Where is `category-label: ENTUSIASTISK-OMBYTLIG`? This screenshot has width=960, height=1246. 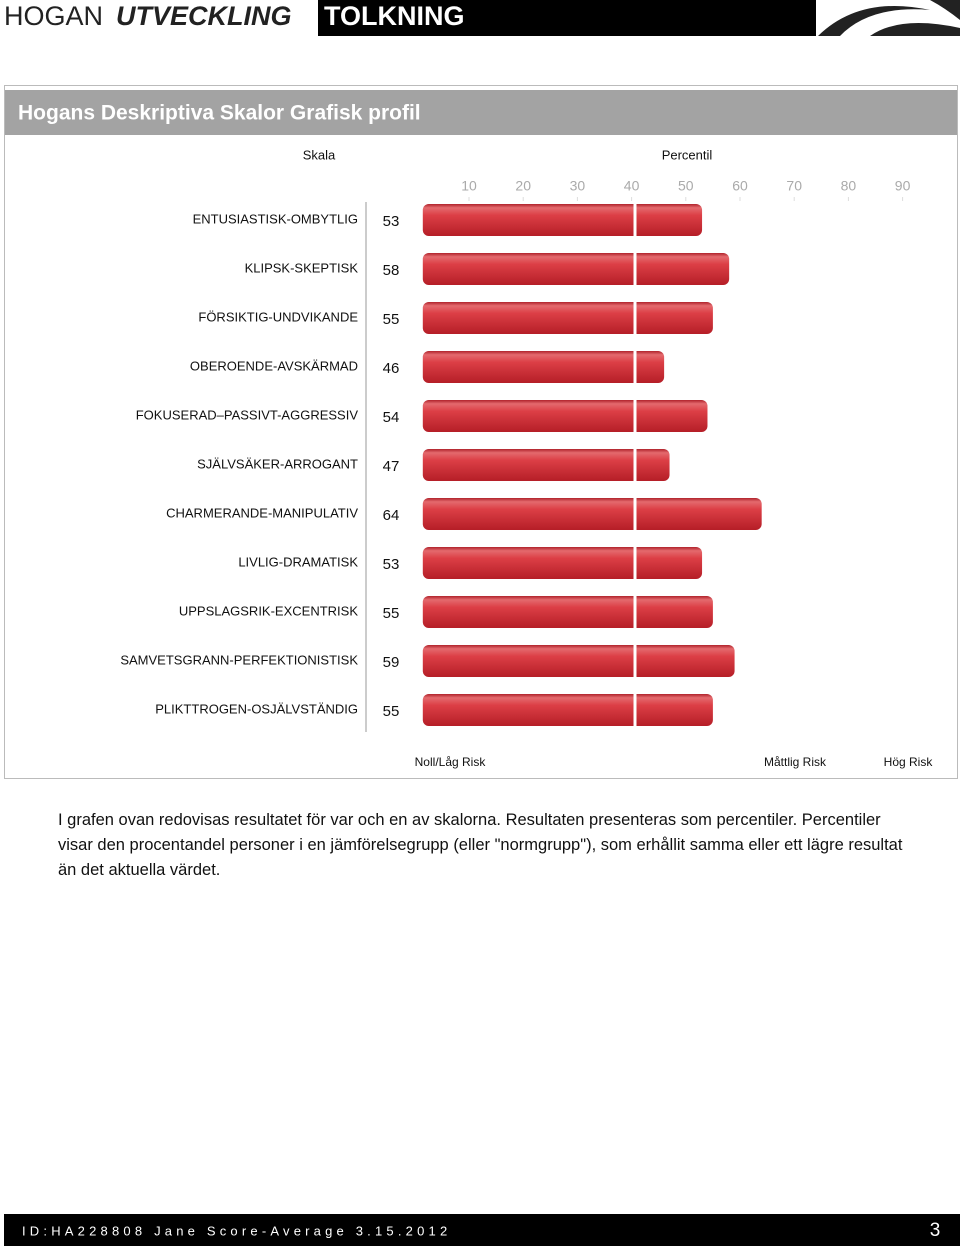 category-label: ENTUSIASTISK-OMBYTLIG is located at coordinates (275, 218).